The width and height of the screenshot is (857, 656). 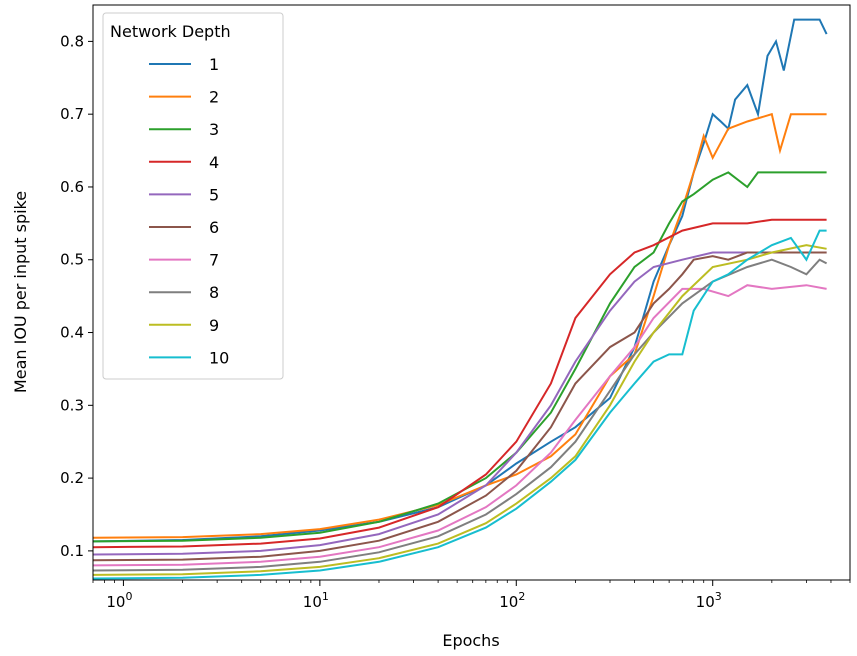 What do you see at coordinates (214, 260) in the screenshot?
I see `legend-label: 7` at bounding box center [214, 260].